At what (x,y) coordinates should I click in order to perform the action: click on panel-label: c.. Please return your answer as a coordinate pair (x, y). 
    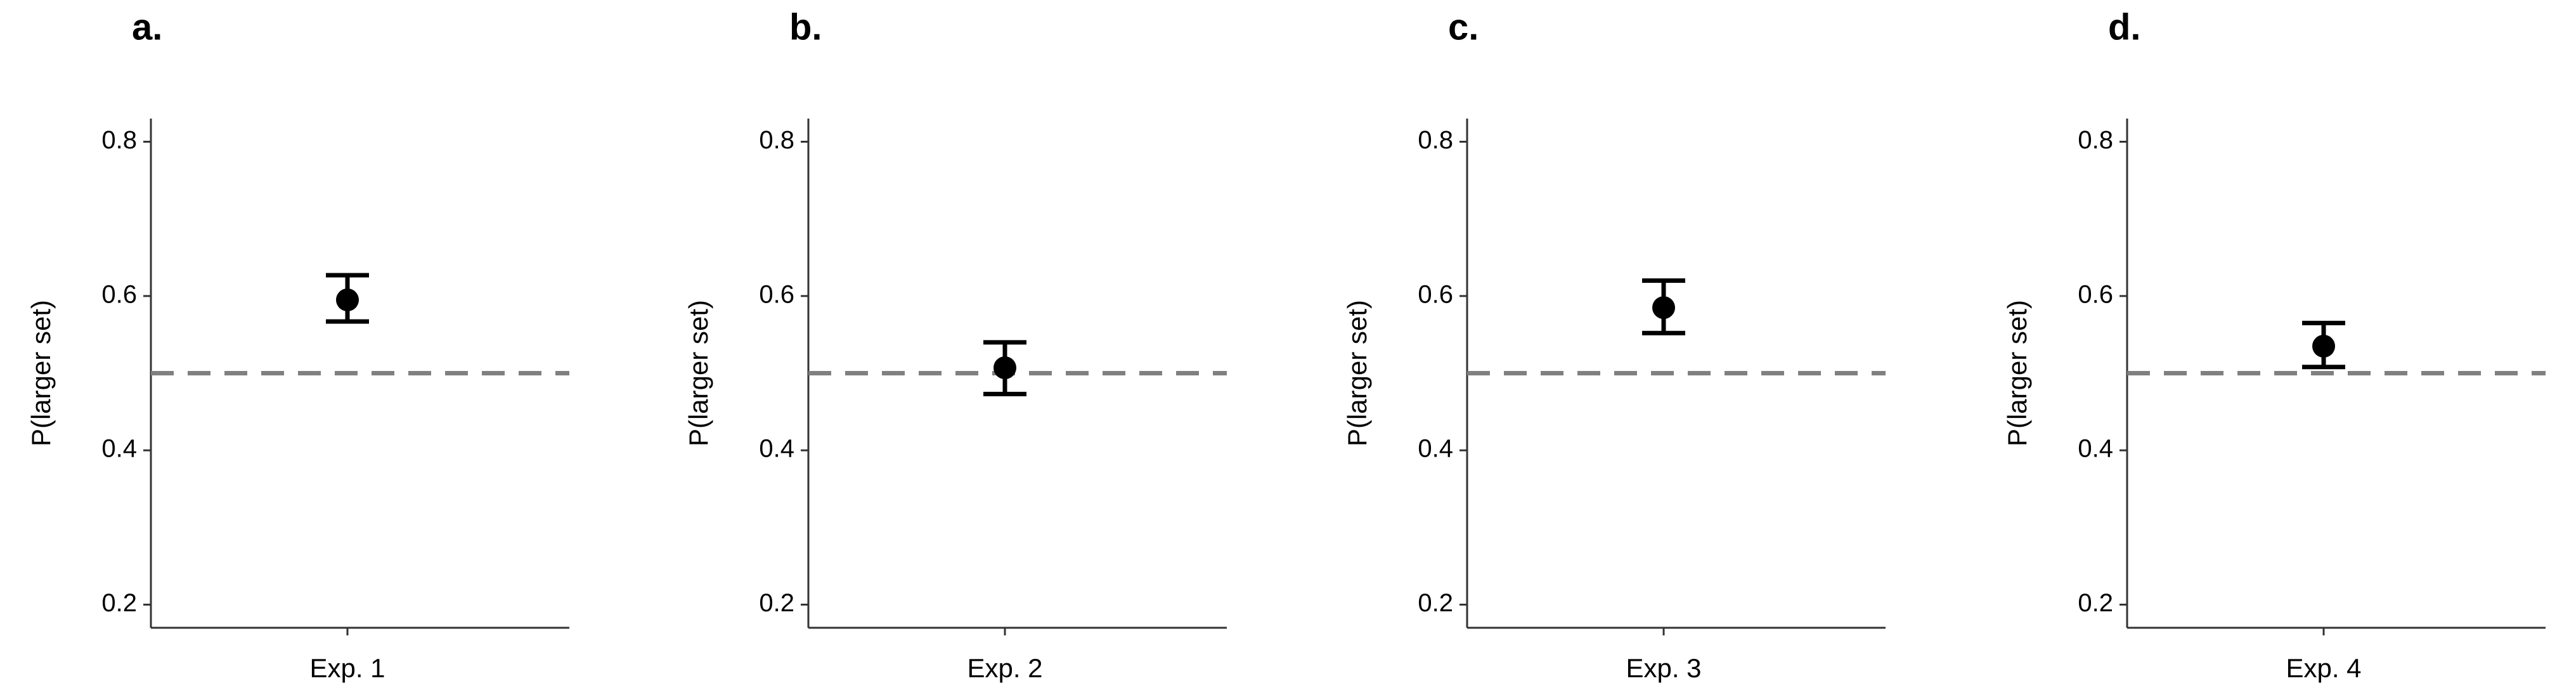
    Looking at the image, I should click on (1463, 27).